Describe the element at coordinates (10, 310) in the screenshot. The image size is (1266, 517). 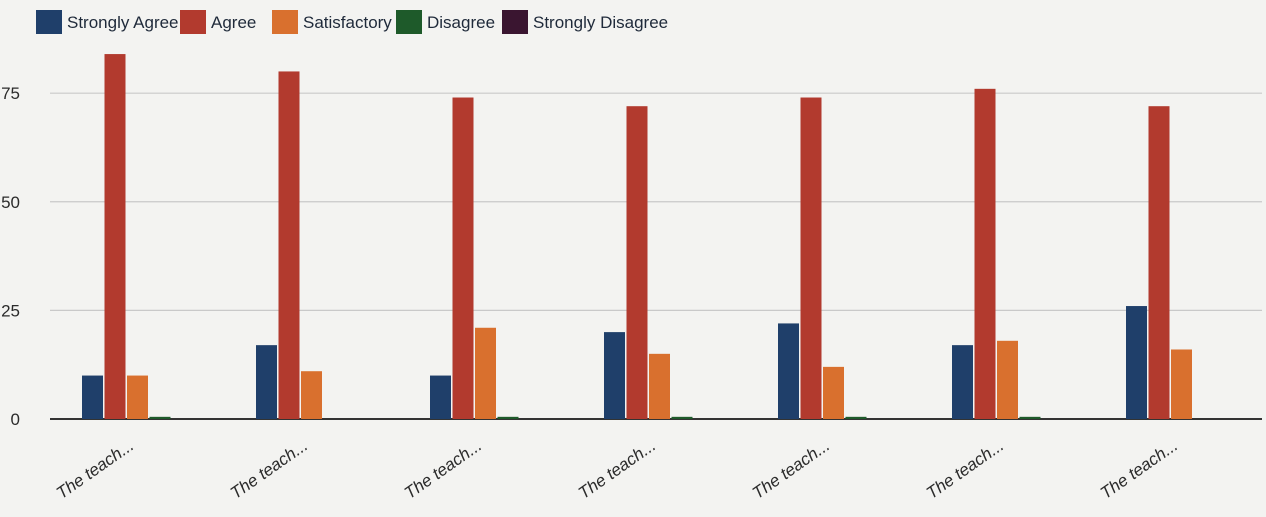
I see `y-tick-label: 25` at that location.